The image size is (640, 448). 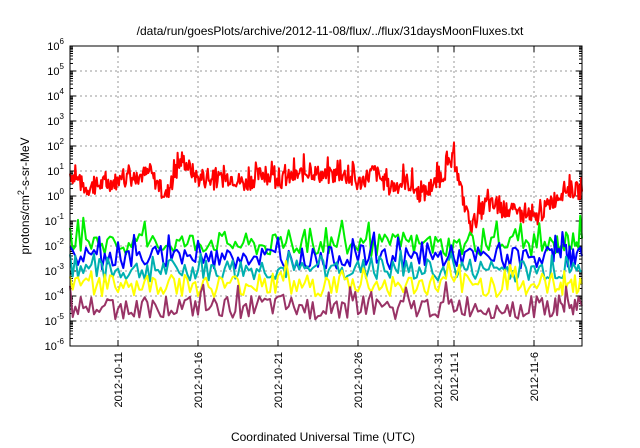 What do you see at coordinates (55, 345) in the screenshot?
I see `y-tick-label: 10⁻⁶` at bounding box center [55, 345].